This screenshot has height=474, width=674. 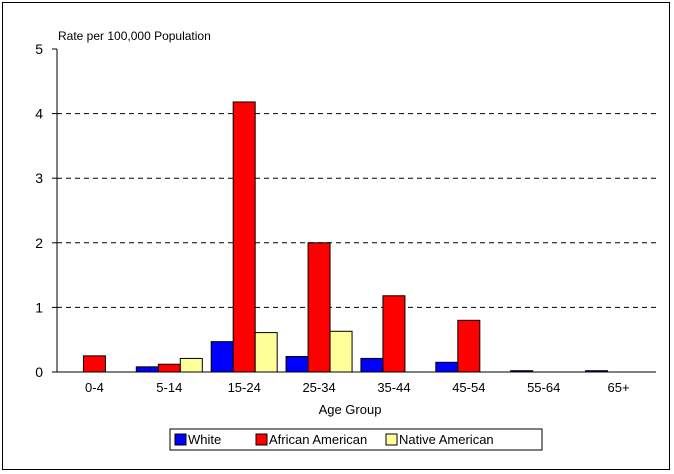 What do you see at coordinates (204, 439) in the screenshot?
I see `legend-label: White` at bounding box center [204, 439].